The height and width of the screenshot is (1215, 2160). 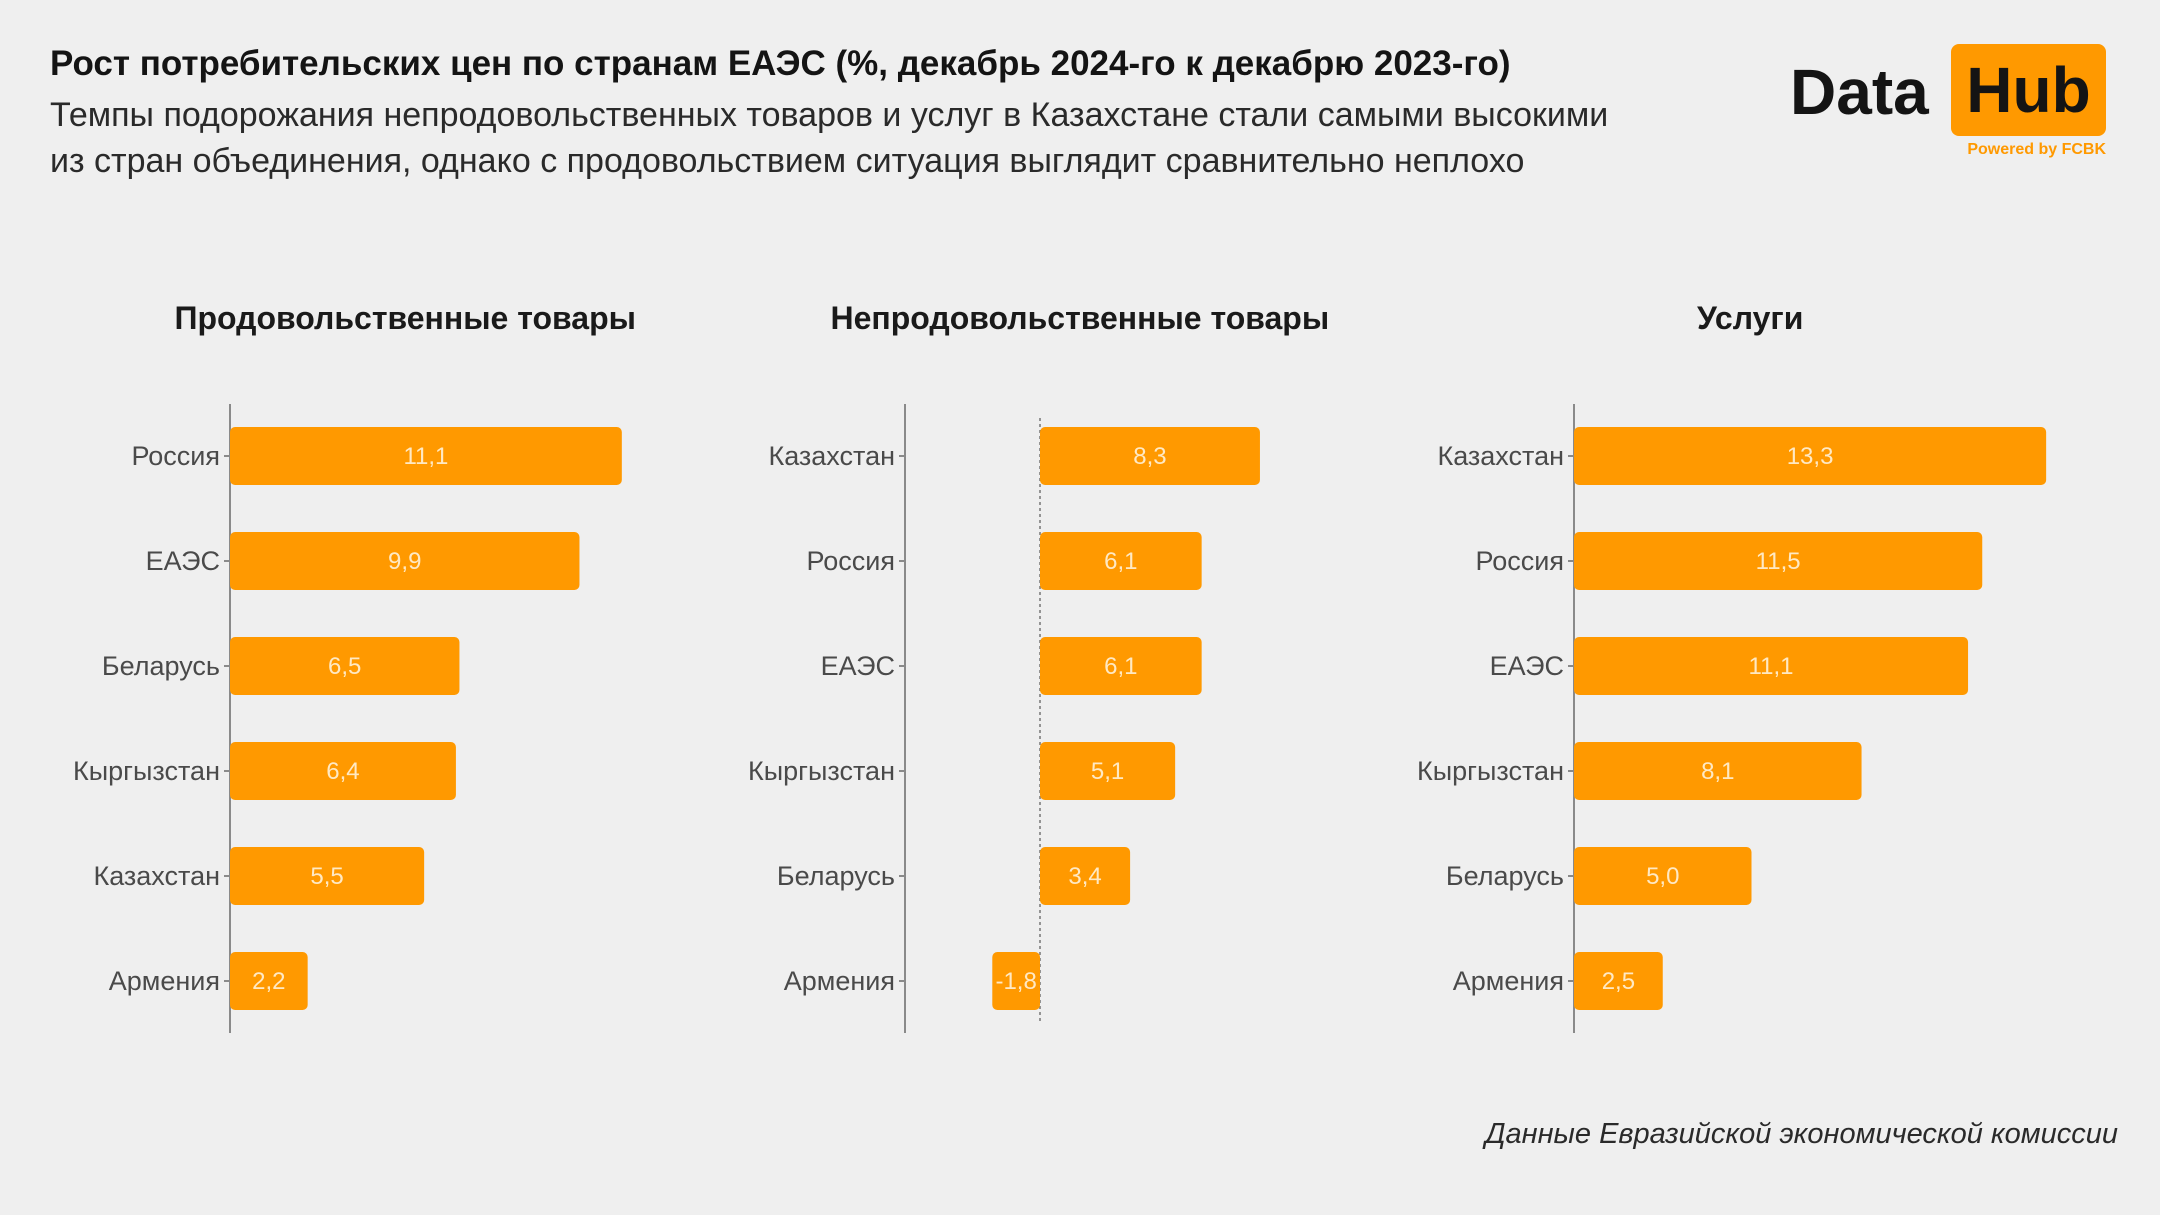 I want to click on food-category-label: Кыргызстан, so click(x=146, y=771).